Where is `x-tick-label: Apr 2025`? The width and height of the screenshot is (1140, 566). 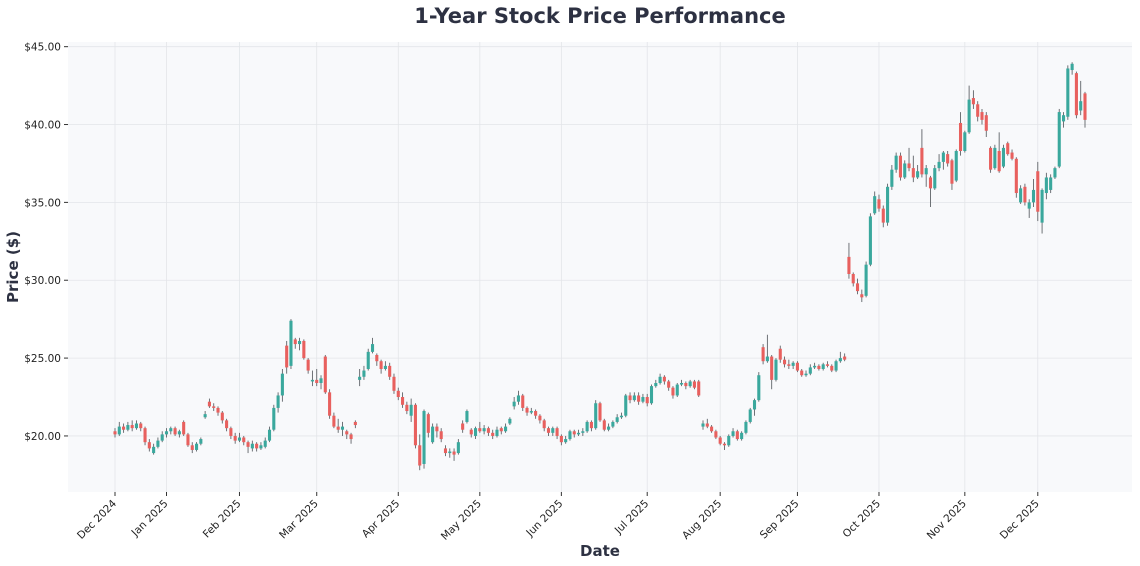
x-tick-label: Apr 2025 is located at coordinates (381, 519).